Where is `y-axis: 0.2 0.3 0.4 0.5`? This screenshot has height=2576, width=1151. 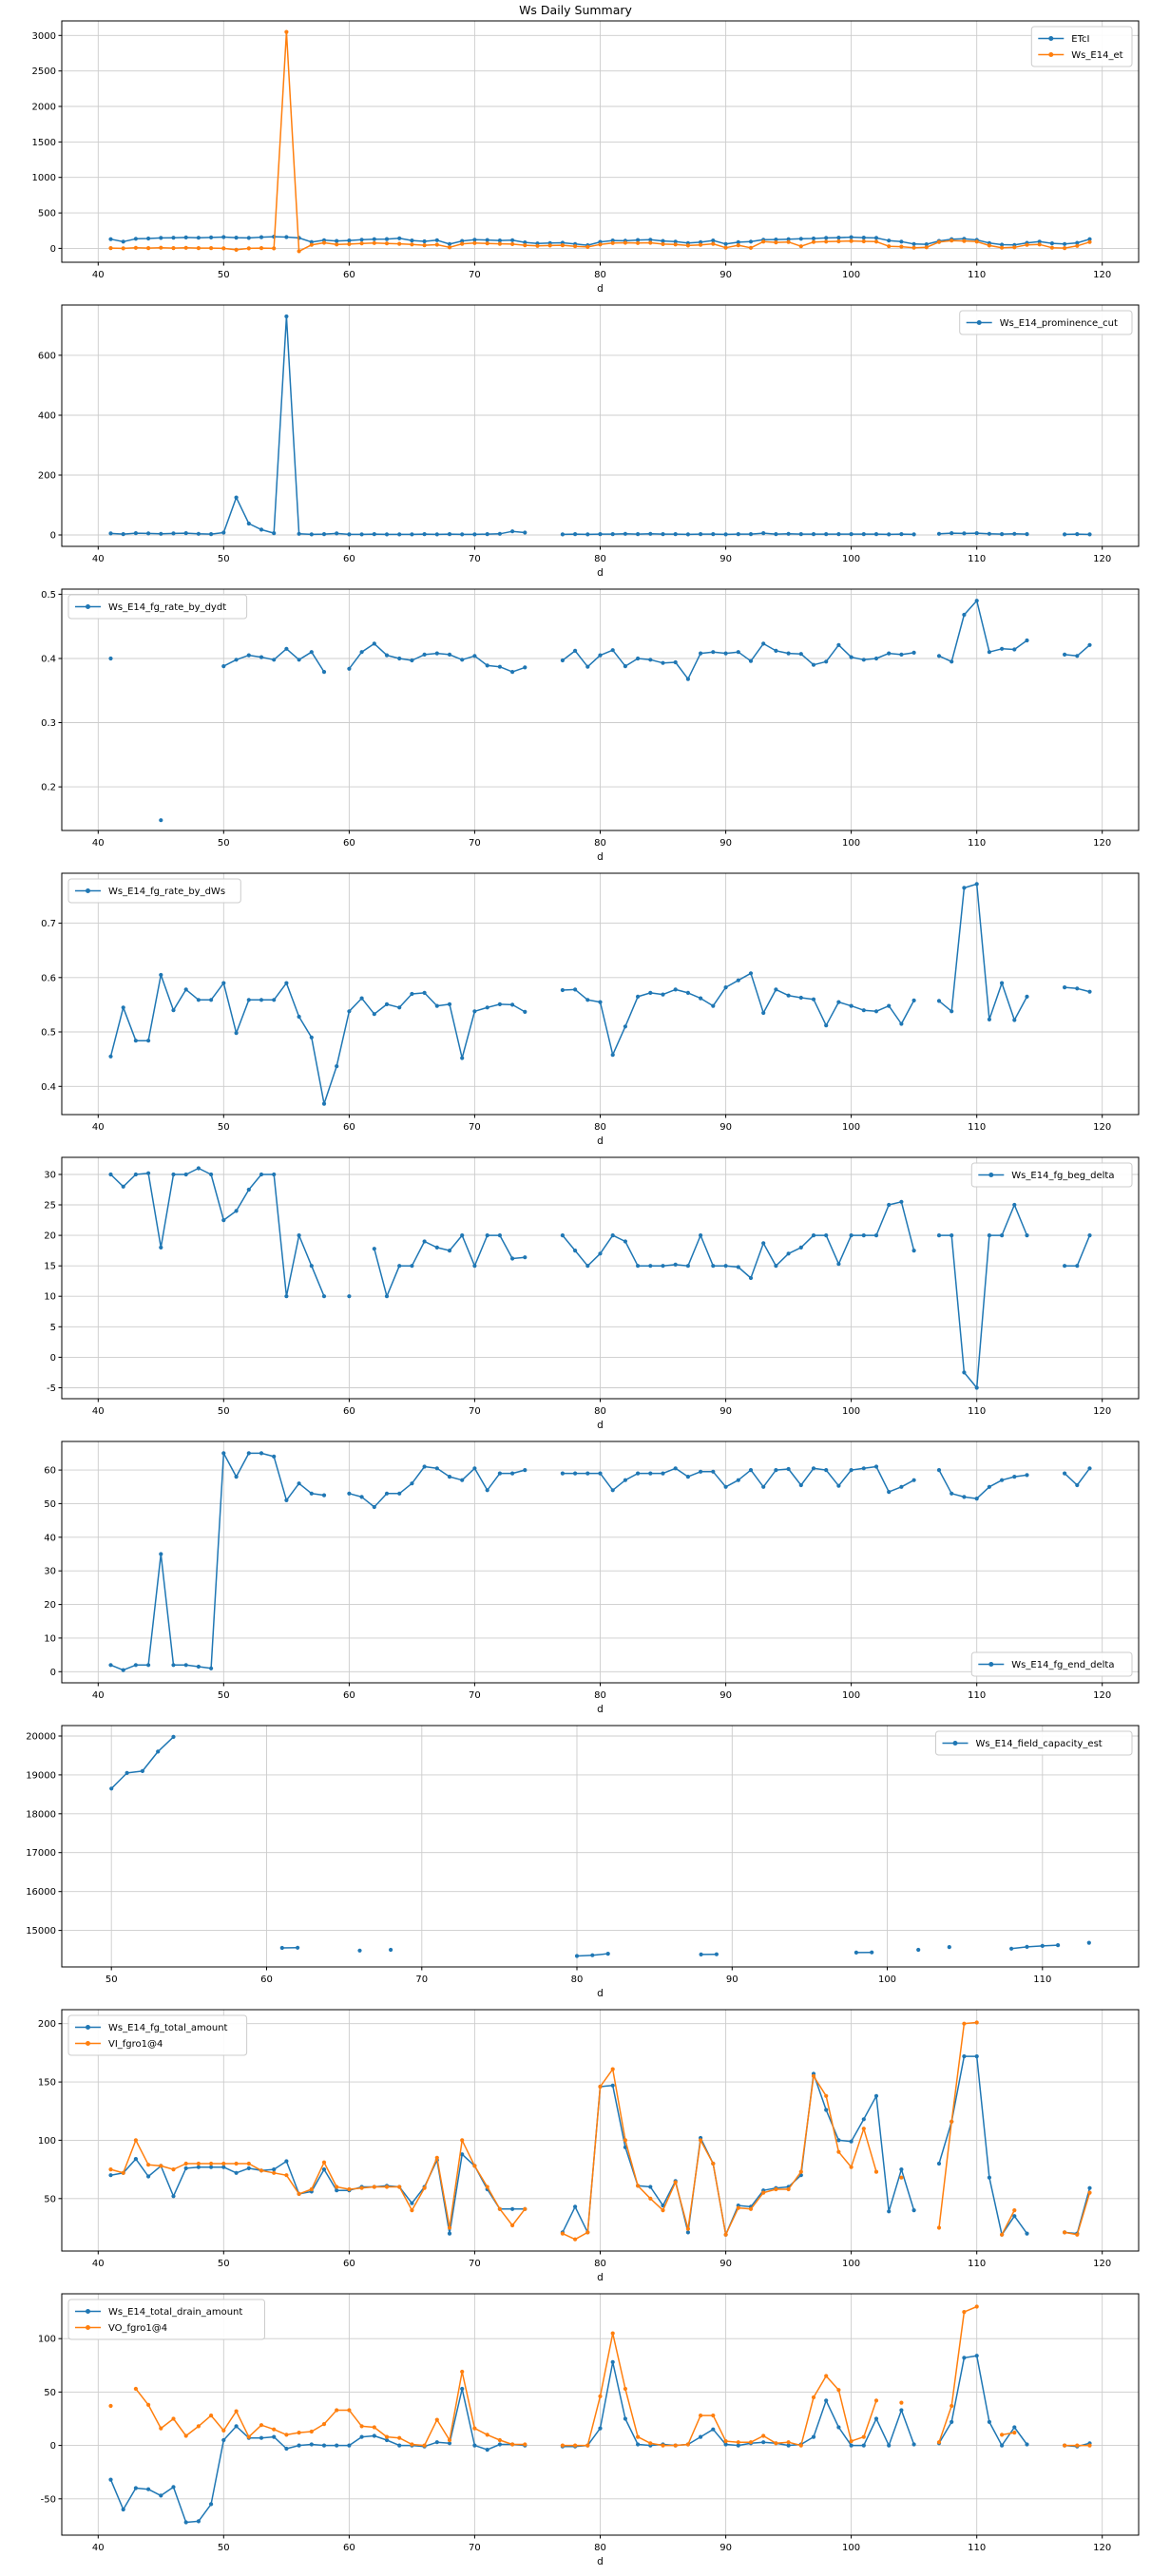
y-axis: 0.2 0.3 0.4 0.5 is located at coordinates (52, 691).